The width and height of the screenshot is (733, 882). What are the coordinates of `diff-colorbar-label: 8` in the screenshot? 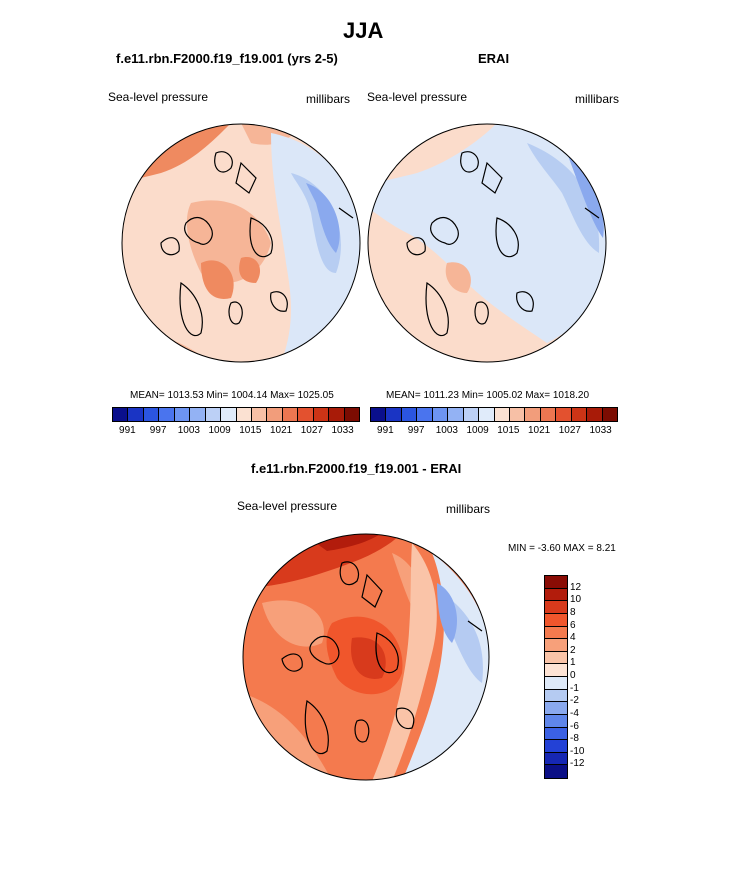 It's located at (573, 612).